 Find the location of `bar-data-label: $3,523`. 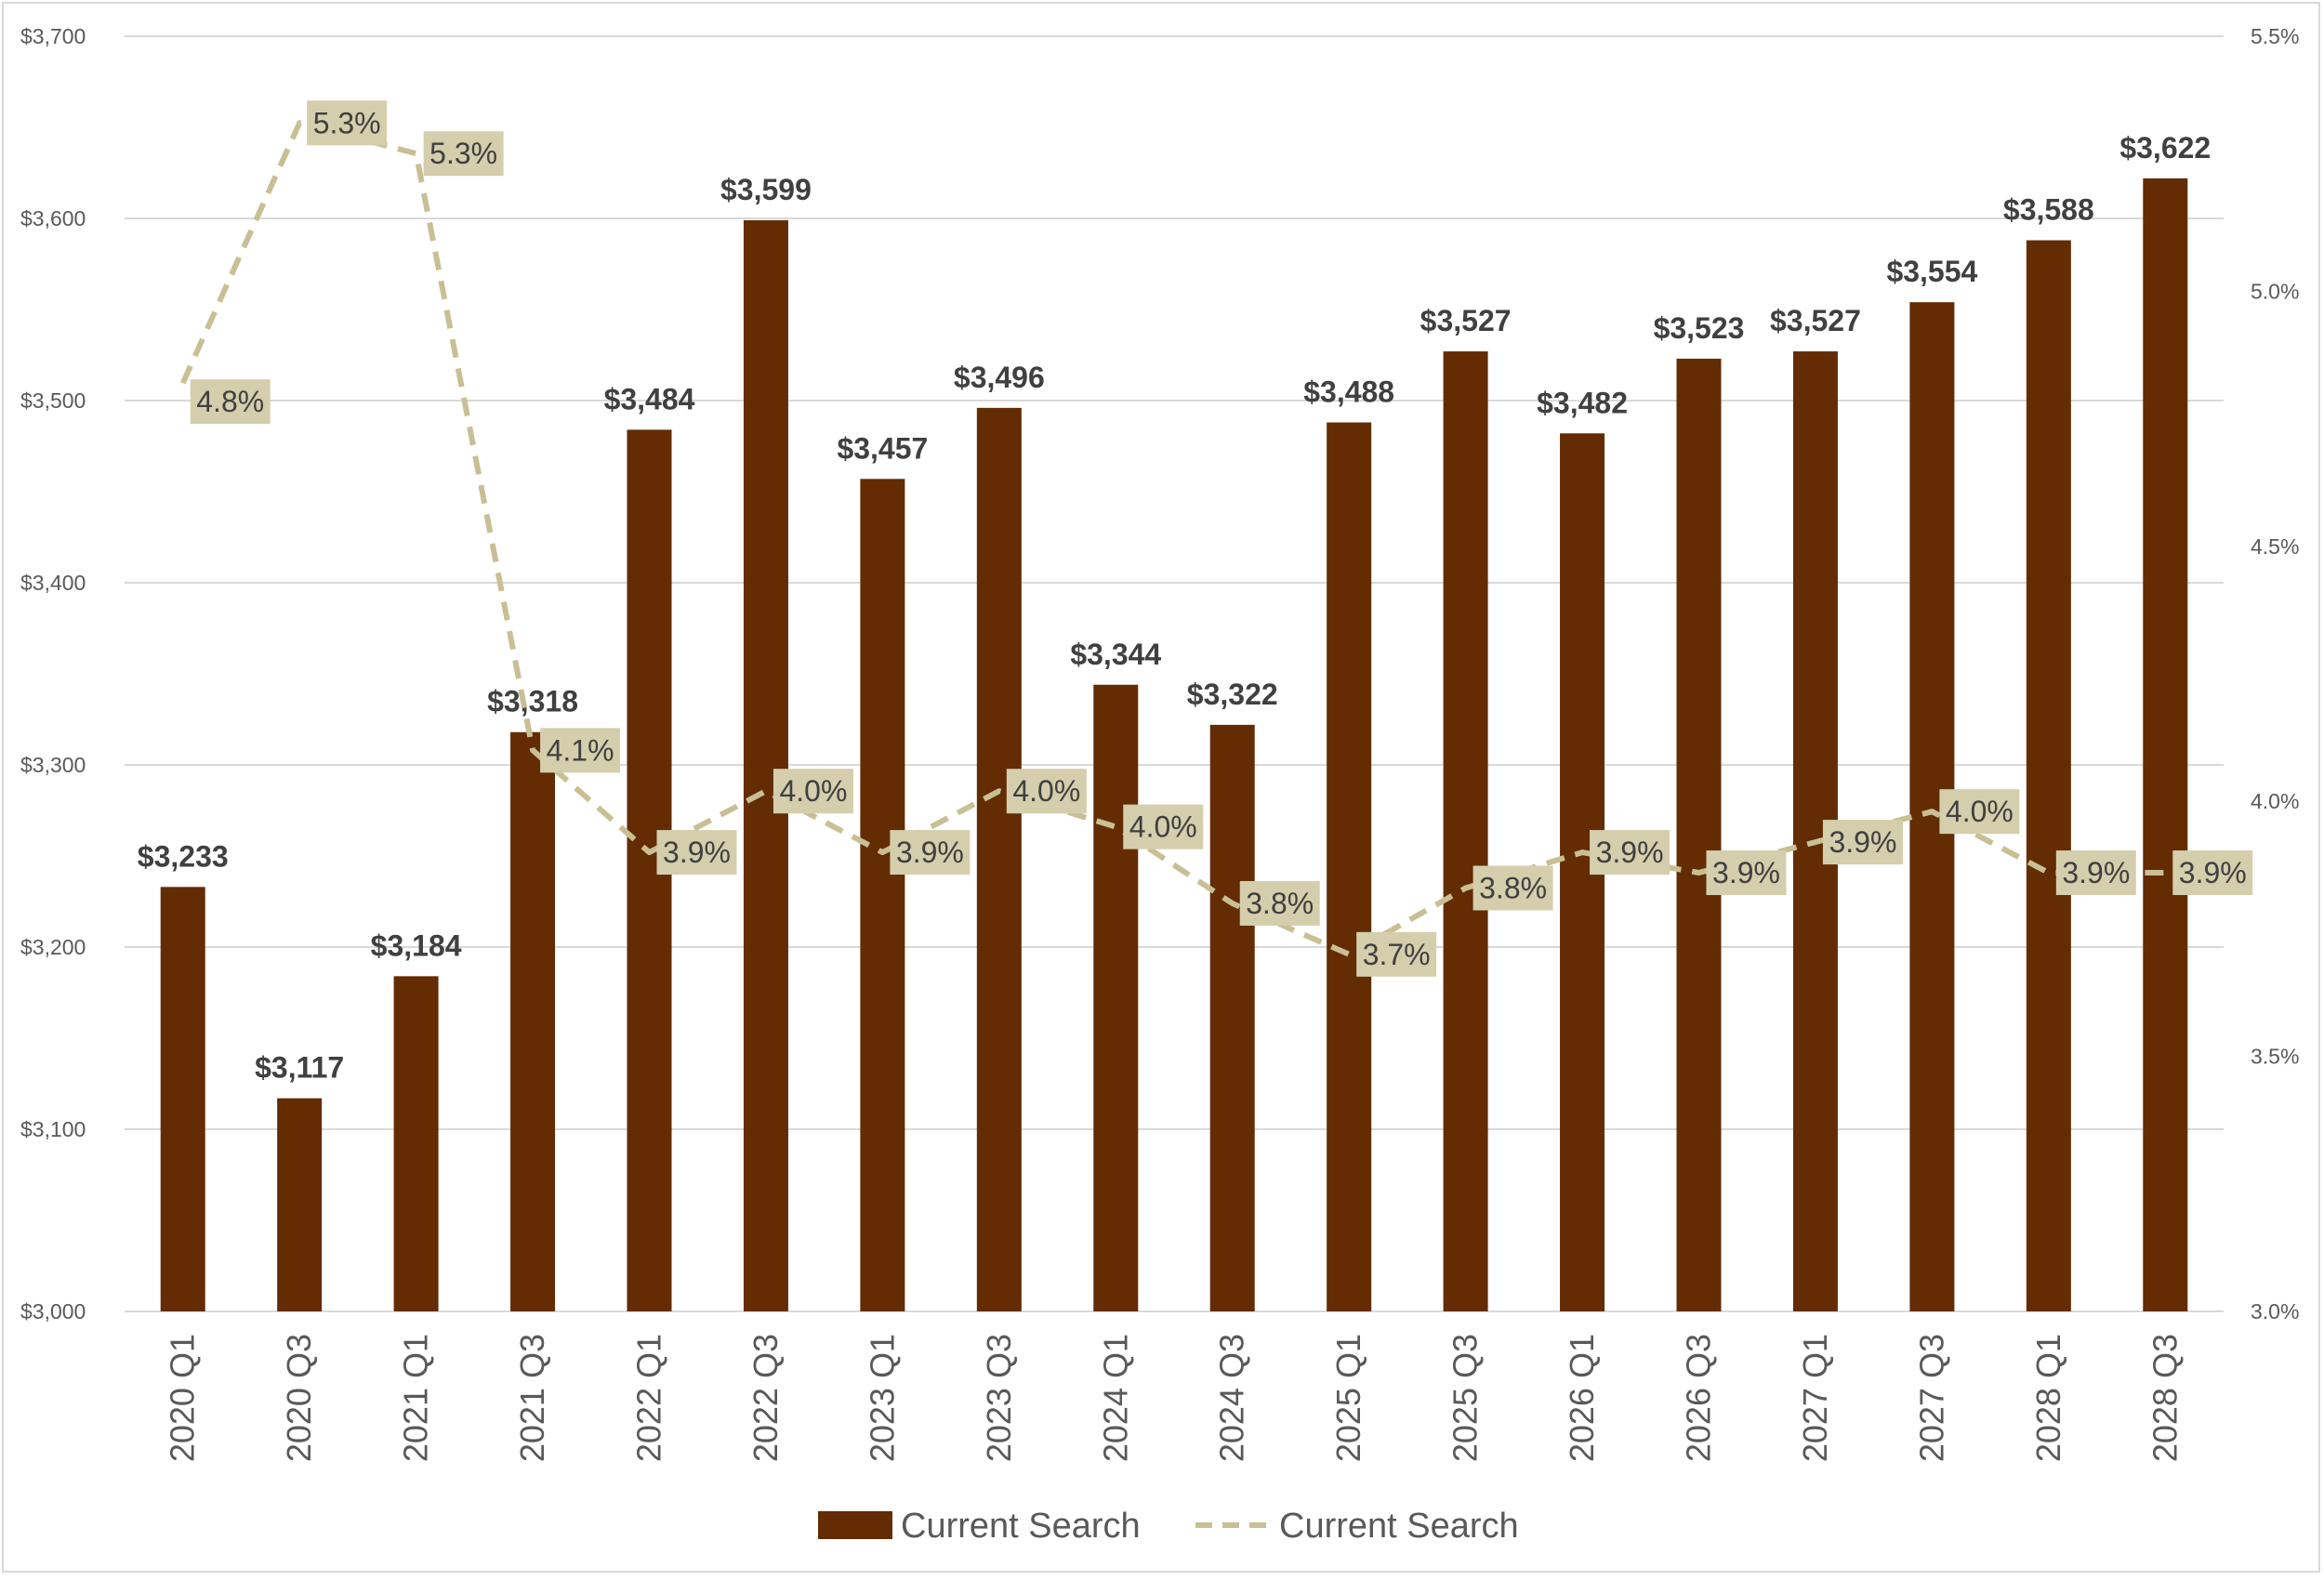

bar-data-label: $3,523 is located at coordinates (1699, 328).